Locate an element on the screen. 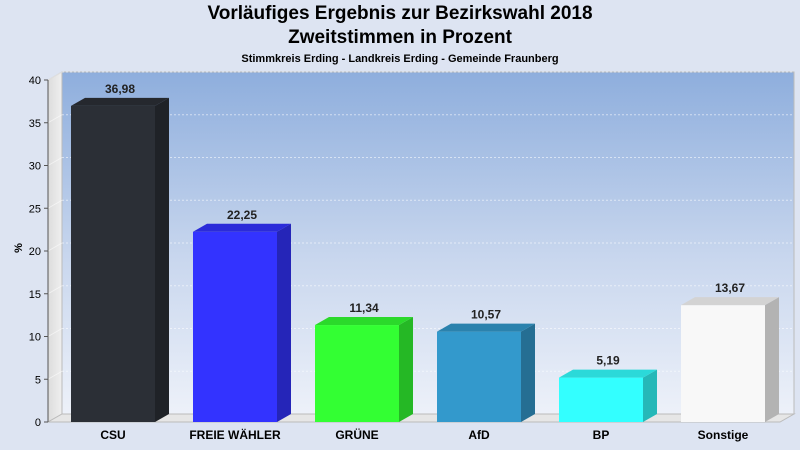  value-label: 11,34 is located at coordinates (364, 308).